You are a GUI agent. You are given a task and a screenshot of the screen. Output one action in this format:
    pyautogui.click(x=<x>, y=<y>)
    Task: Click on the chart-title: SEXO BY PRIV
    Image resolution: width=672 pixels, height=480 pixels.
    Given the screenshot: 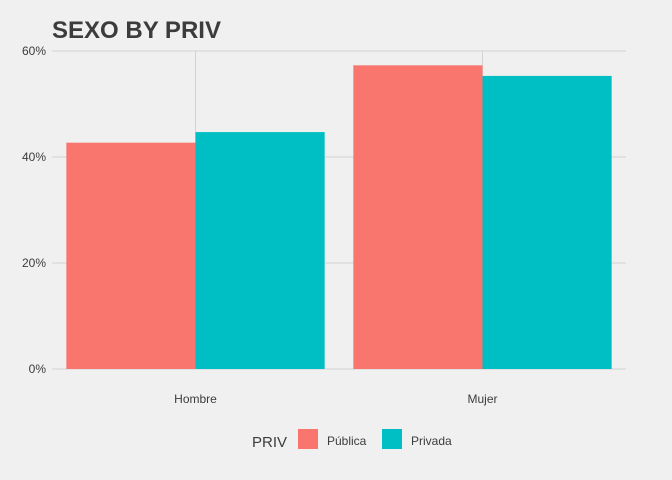 What is the action you would take?
    pyautogui.click(x=136, y=30)
    